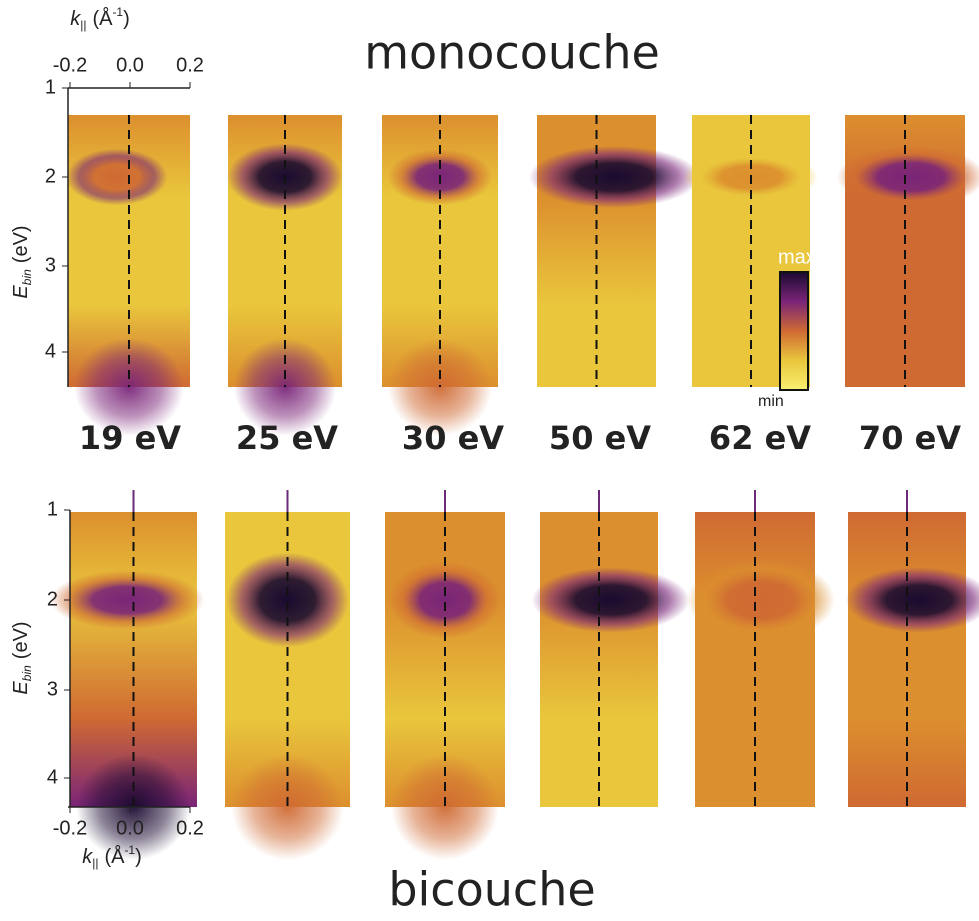 The height and width of the screenshot is (921, 979). What do you see at coordinates (491, 890) in the screenshot?
I see `bottom-title: bicouche` at bounding box center [491, 890].